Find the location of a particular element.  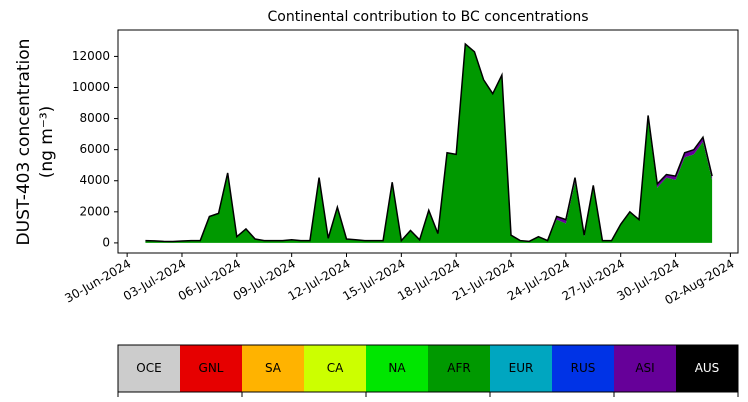

colorbar-label: AFR is located at coordinates (458, 368).